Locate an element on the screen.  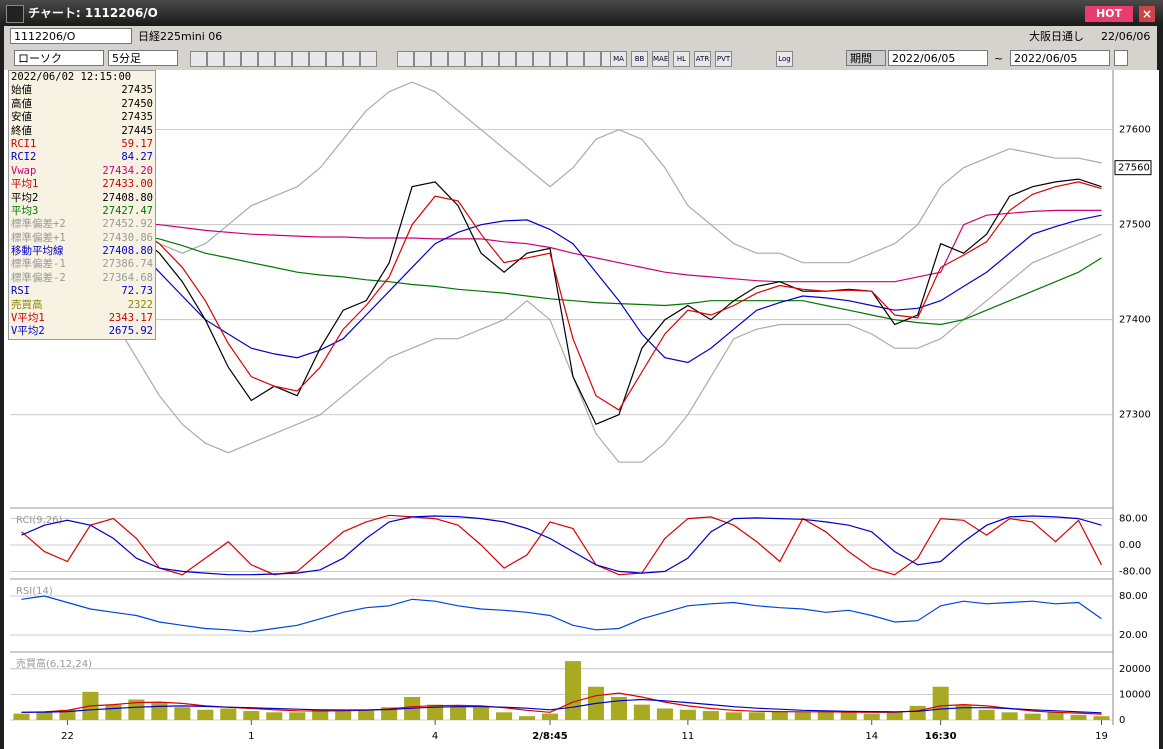
y-tick-label: 0 is located at coordinates (1122, 720).